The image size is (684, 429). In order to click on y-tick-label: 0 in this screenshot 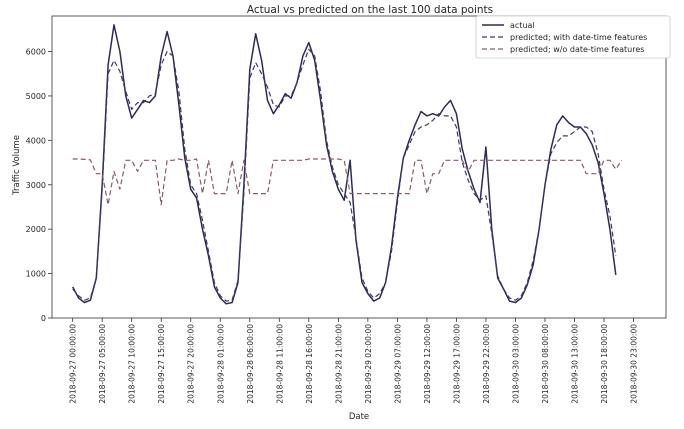, I will do `click(43, 318)`.